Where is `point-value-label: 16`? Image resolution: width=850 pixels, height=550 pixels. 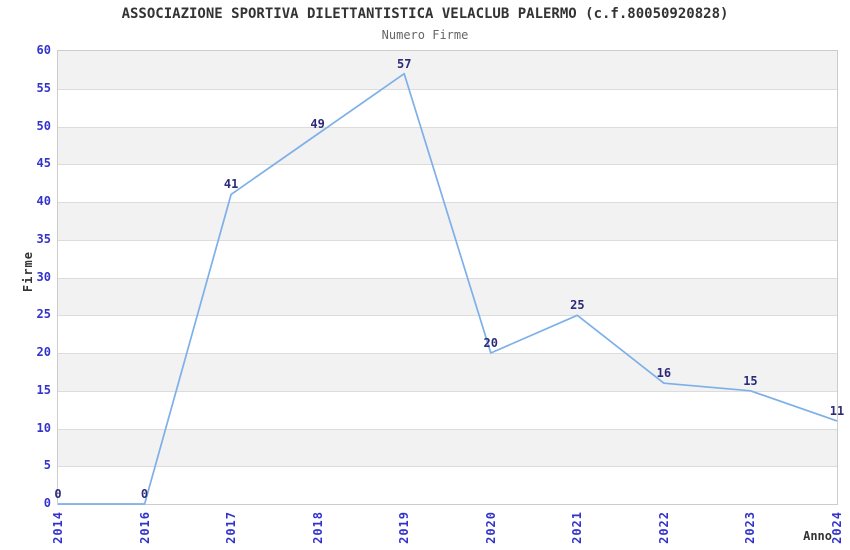
point-value-label: 16 is located at coordinates (664, 373).